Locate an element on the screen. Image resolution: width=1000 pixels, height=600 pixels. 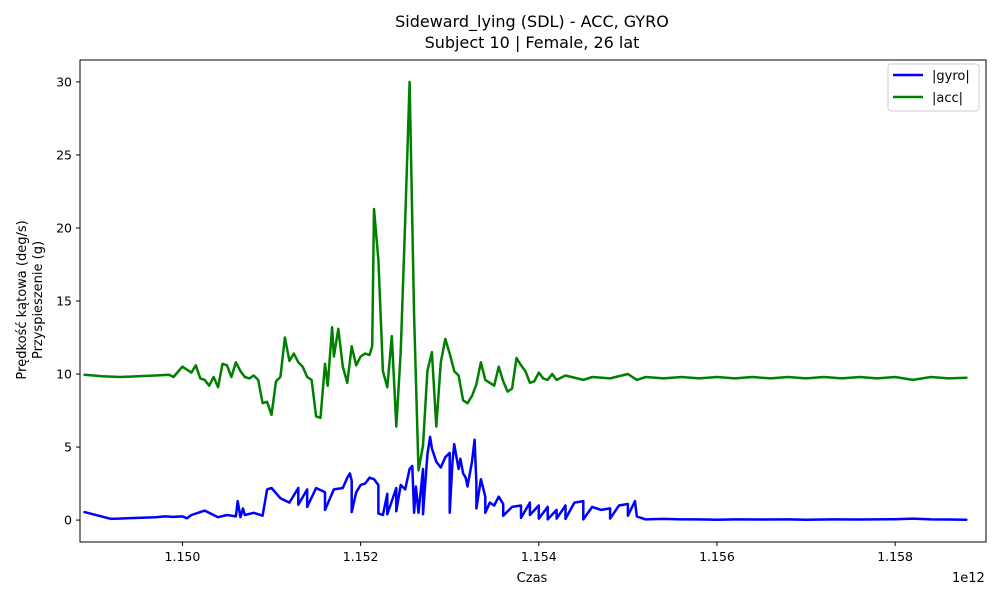
y-axis-label-line-2: Przyspieszenie (g) is located at coordinates (38, 300).